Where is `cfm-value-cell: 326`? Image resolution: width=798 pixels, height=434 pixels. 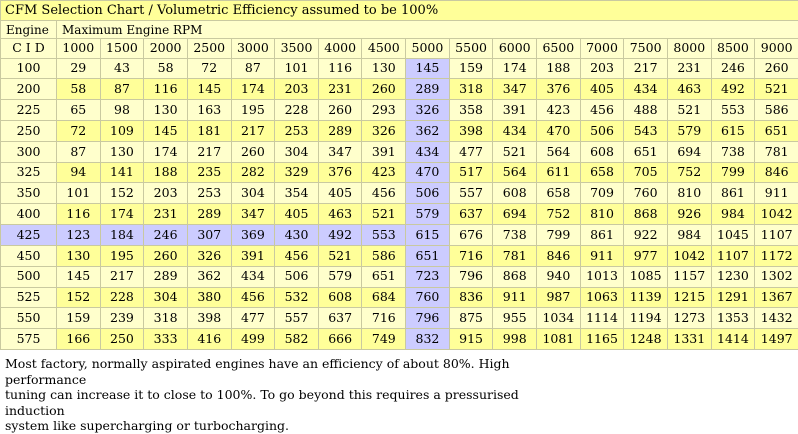
cfm-value-cell: 326 is located at coordinates (209, 255).